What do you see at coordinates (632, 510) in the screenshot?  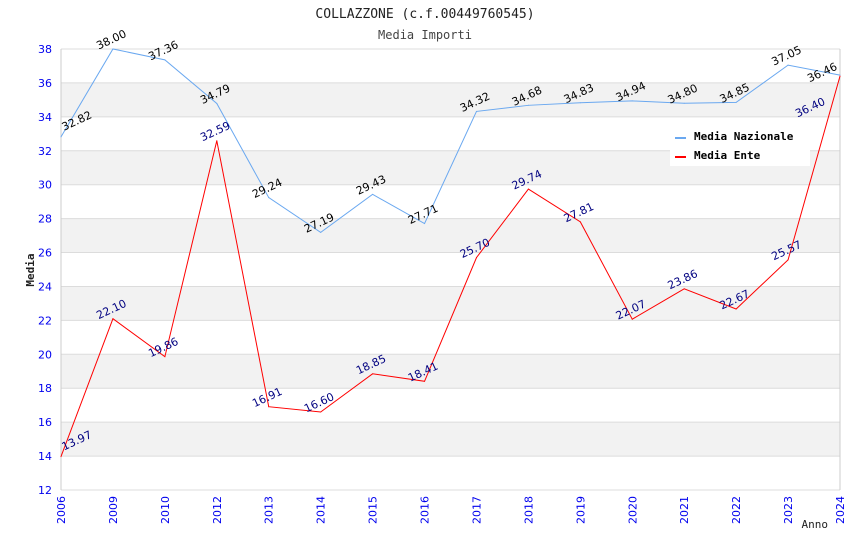 I see `x-tick-label: 2020` at bounding box center [632, 510].